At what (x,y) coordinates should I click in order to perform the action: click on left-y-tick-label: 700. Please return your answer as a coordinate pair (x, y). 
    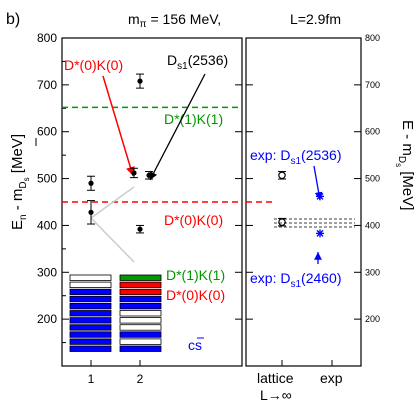
    Looking at the image, I should click on (47, 85).